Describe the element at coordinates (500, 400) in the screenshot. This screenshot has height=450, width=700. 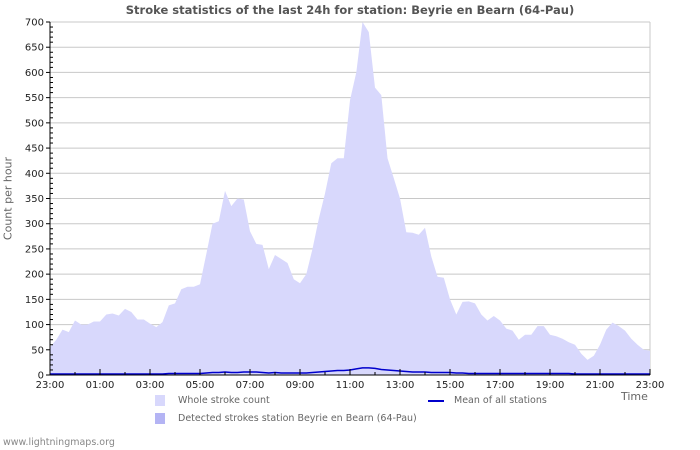
I see `legend-mean-label: Mean of all stations` at that location.